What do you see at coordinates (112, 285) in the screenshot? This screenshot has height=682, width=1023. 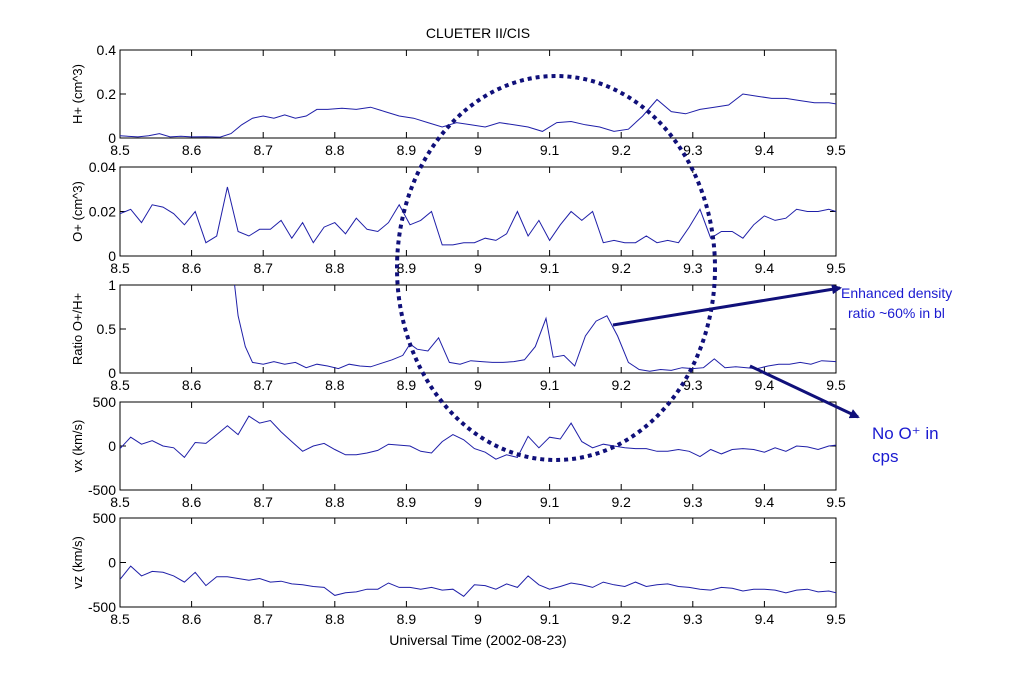 I see `y-tick-label: 1` at bounding box center [112, 285].